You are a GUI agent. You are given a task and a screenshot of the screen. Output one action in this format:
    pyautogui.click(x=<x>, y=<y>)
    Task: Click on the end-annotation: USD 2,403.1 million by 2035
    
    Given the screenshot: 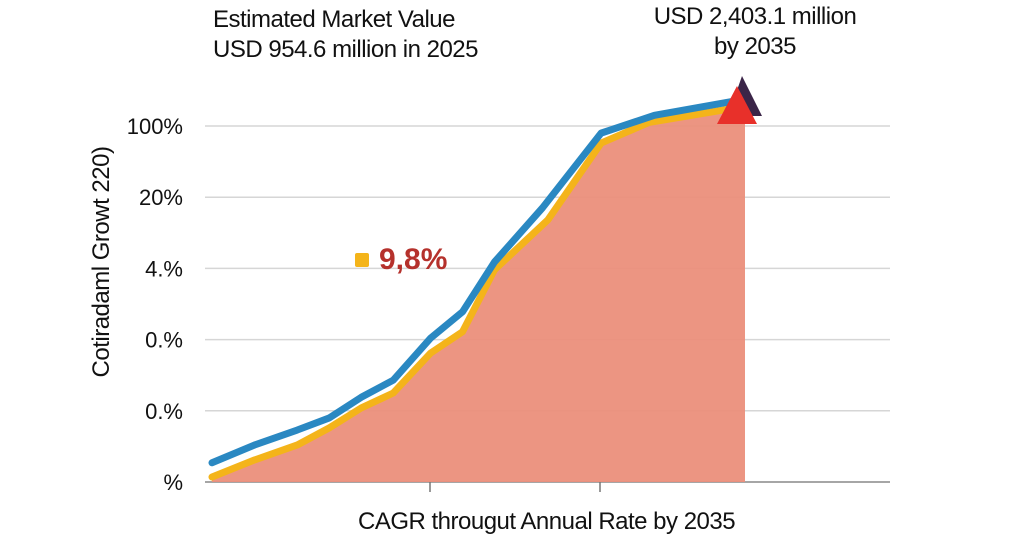 What is the action you would take?
    pyautogui.click(x=755, y=32)
    